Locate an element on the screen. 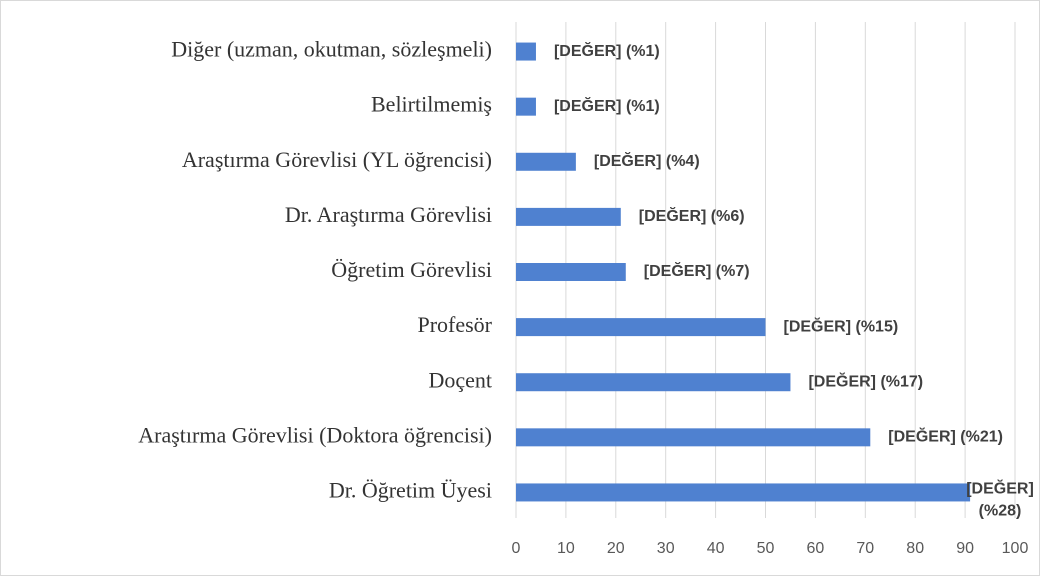 Image resolution: width=1040 pixels, height=576 pixels. data-label: [DEĞER] (%21) is located at coordinates (945, 436).